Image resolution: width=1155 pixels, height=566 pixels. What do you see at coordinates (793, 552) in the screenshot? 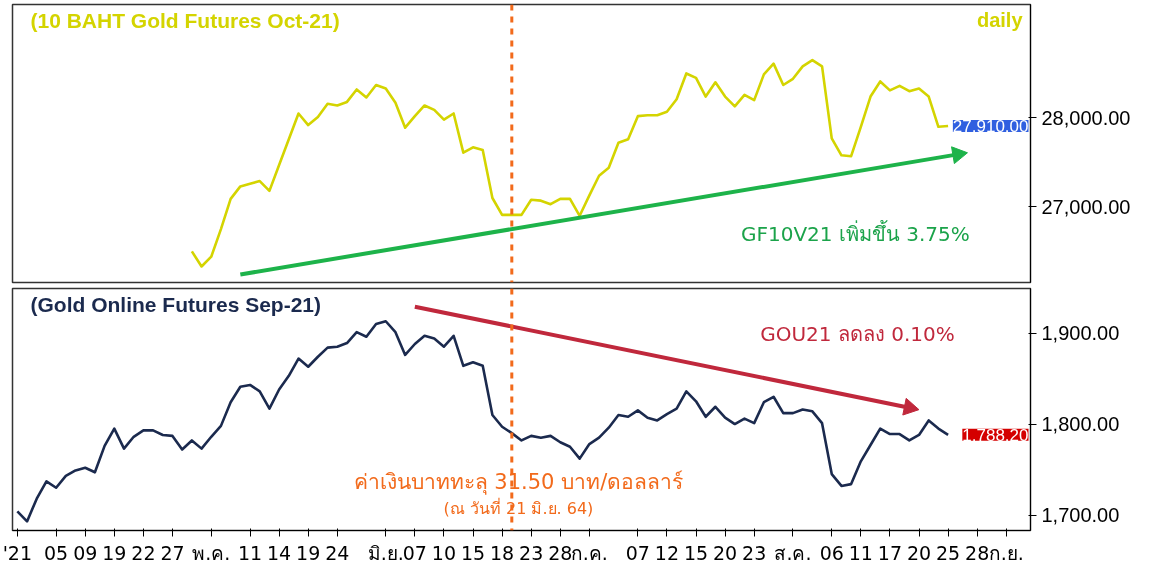
I see `x-tick-label: ส.ค.` at bounding box center [793, 552].